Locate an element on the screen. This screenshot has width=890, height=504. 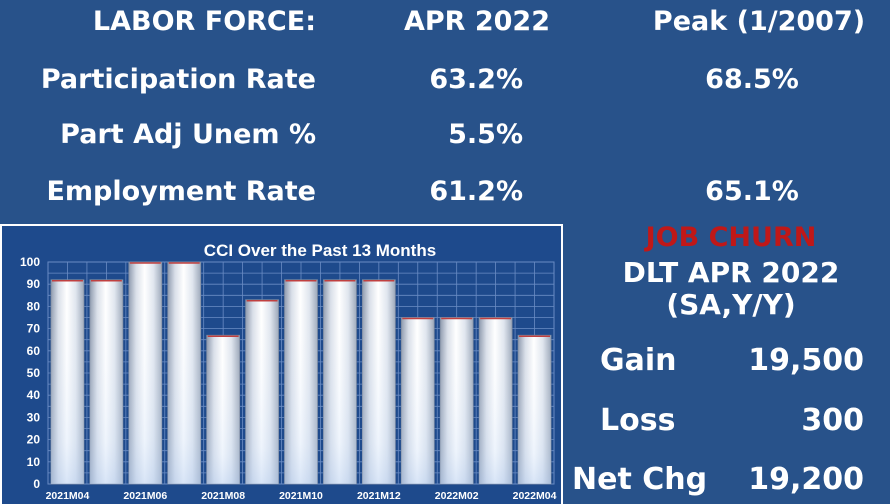
bar-shade-2022M01 is located at coordinates (418, 400).